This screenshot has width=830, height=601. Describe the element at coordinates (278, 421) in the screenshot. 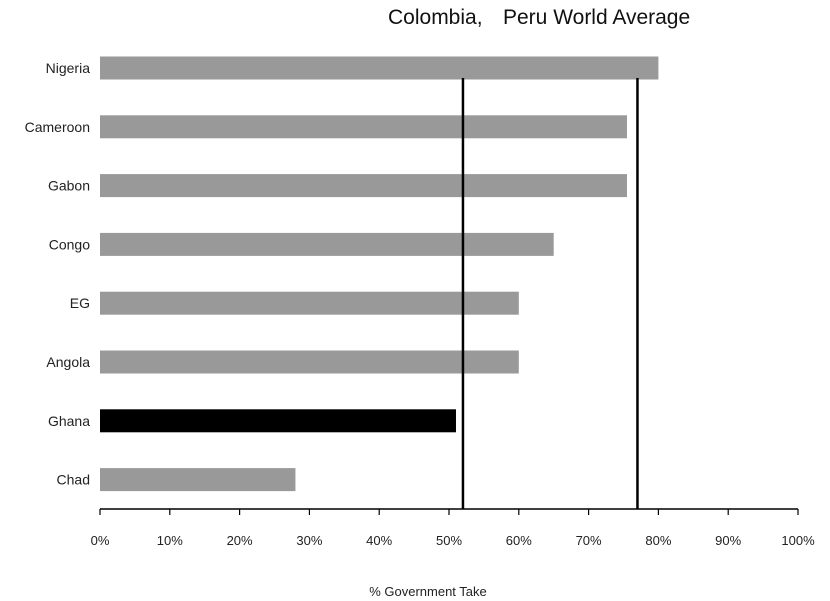

I see `bar-ghana` at that location.